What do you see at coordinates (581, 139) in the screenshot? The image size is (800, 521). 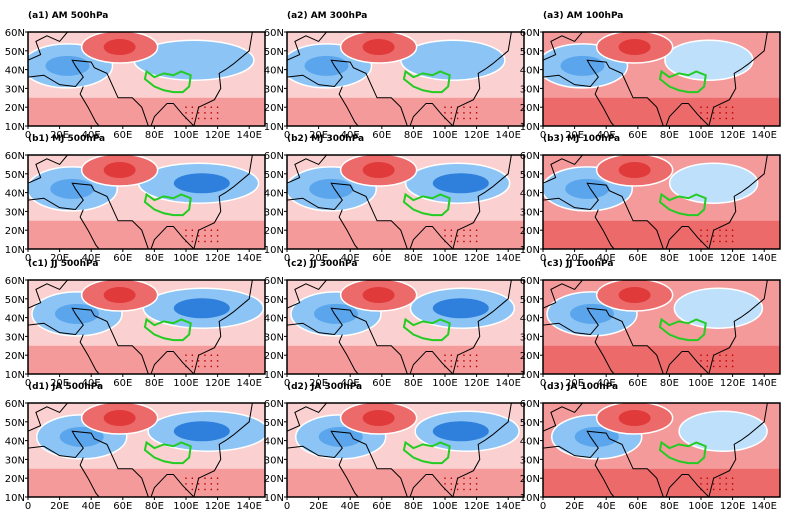 I see `panel-title: (b3) MJ 100hPa` at bounding box center [581, 139].